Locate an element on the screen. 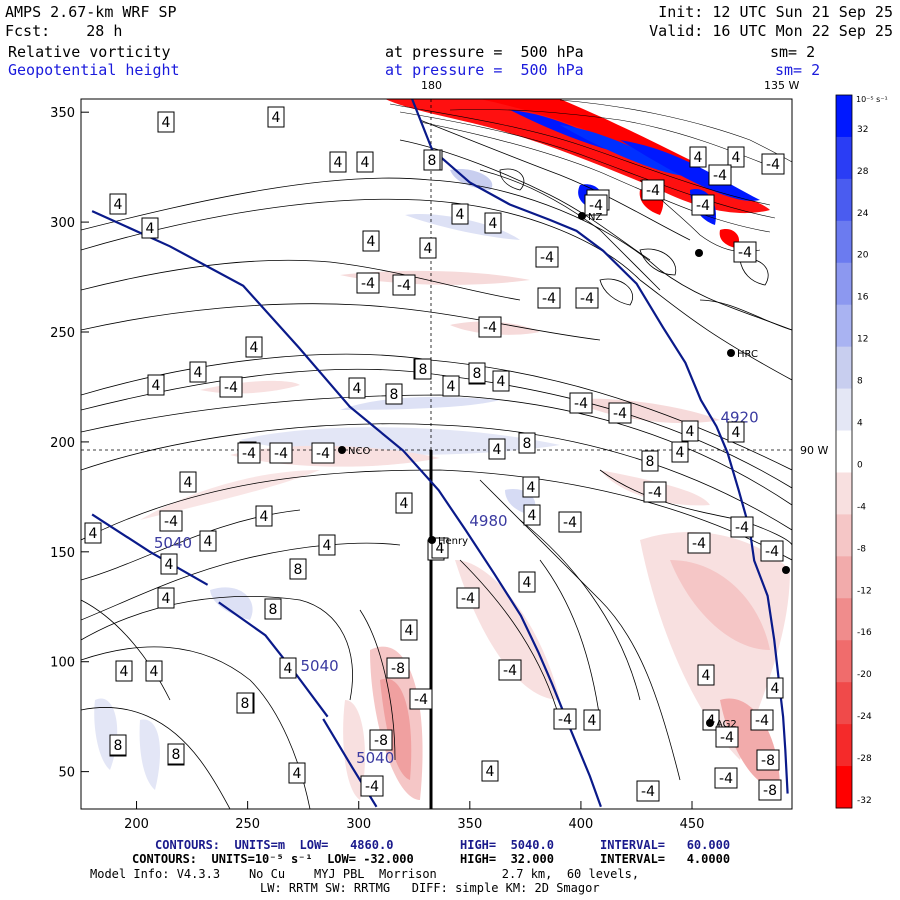 Image resolution: width=900 pixels, height=900 pixels. svg-text: Henry is located at coordinates (453, 541).